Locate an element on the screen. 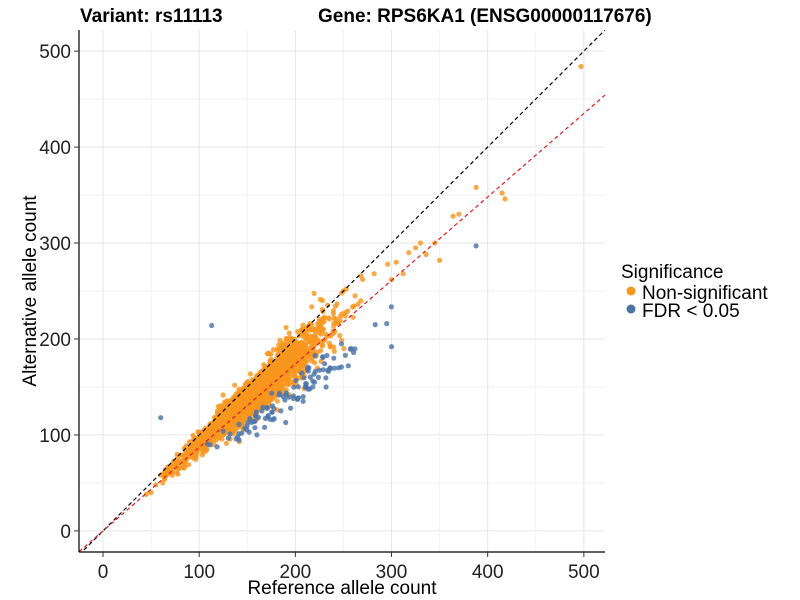 This screenshot has height=600, width=800. y-tick-label: 100 is located at coordinates (55, 436).